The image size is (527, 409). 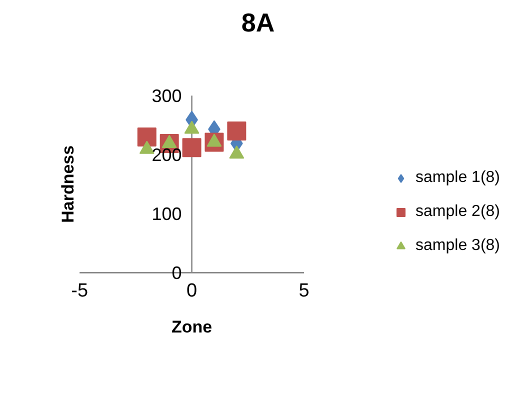 I want to click on x-tick-label: 5, so click(x=304, y=291).